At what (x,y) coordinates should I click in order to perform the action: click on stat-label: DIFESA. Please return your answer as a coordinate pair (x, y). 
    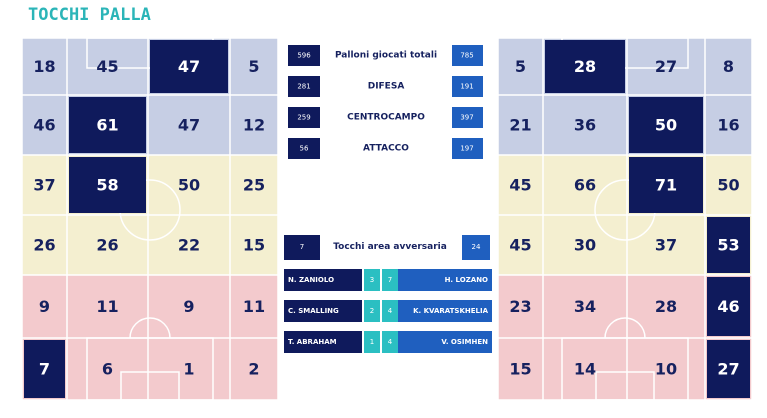
    Looking at the image, I should click on (386, 87).